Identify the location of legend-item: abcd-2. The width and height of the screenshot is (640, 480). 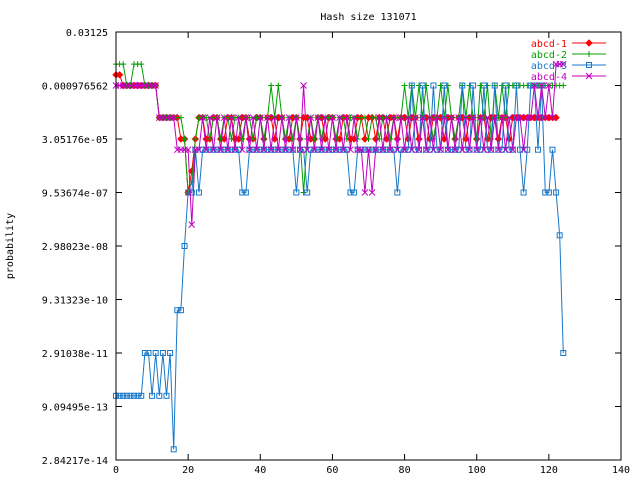
(568, 55).